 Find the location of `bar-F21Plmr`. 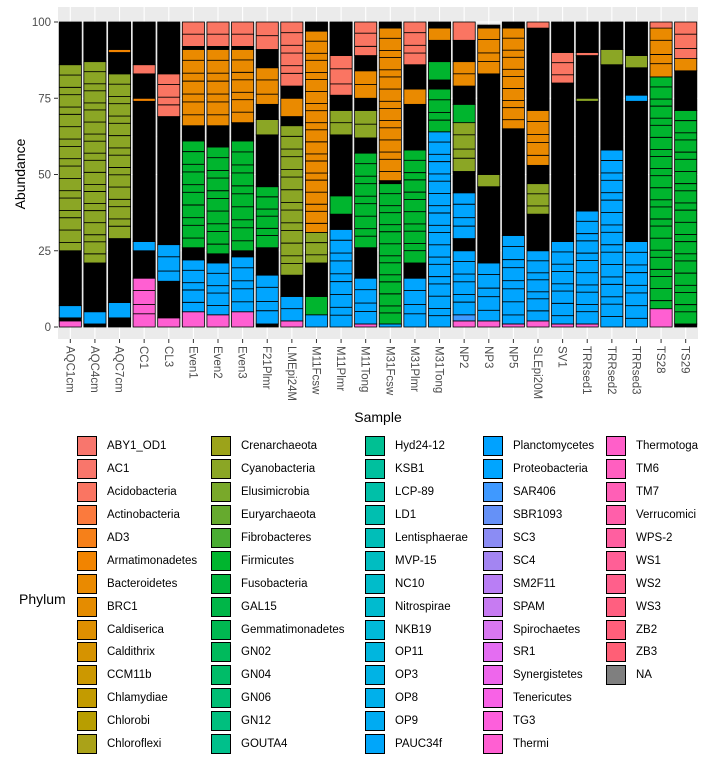

bar-F21Plmr is located at coordinates (267, 174).